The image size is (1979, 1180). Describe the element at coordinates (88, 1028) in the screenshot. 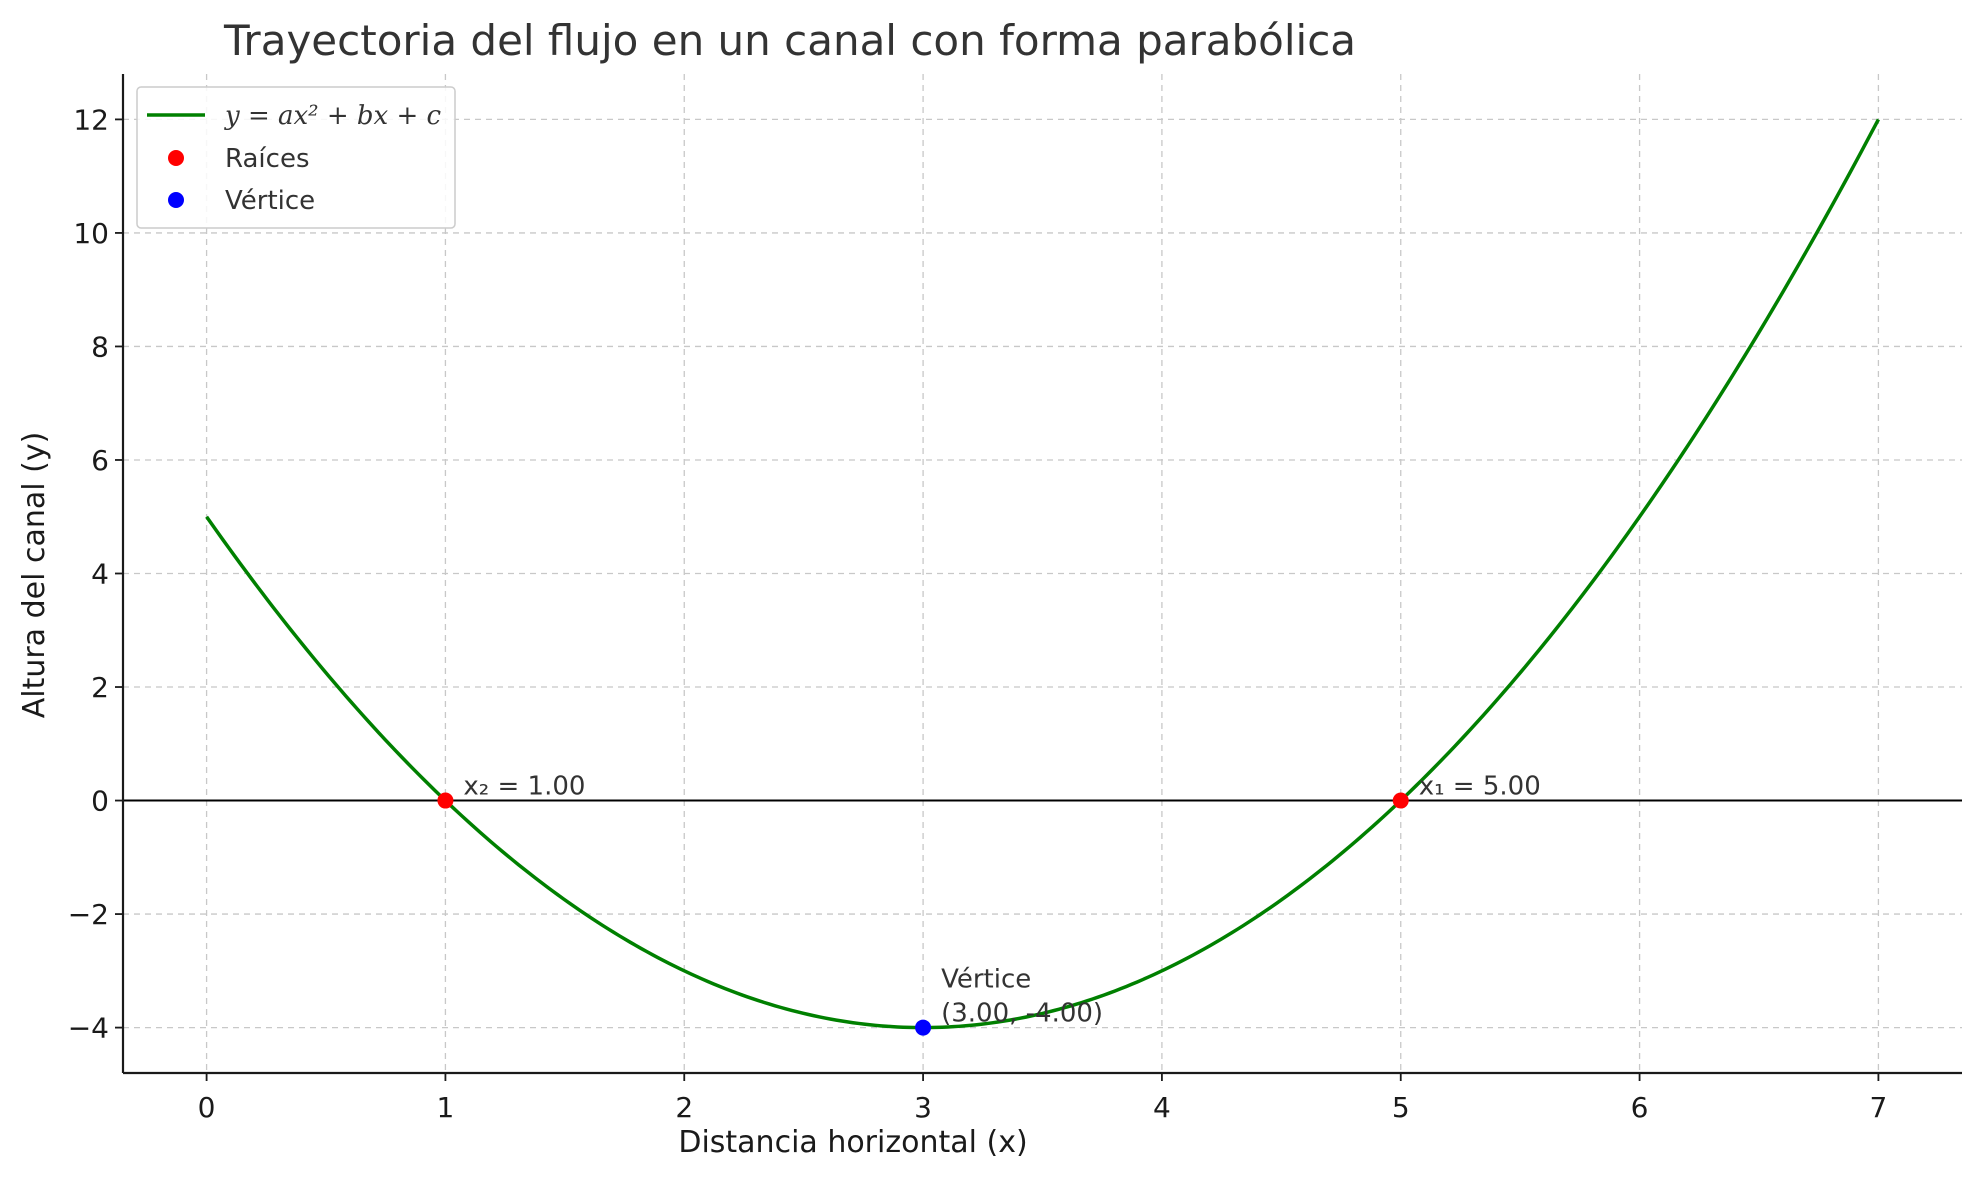

I see `y-tick-label: −4` at that location.